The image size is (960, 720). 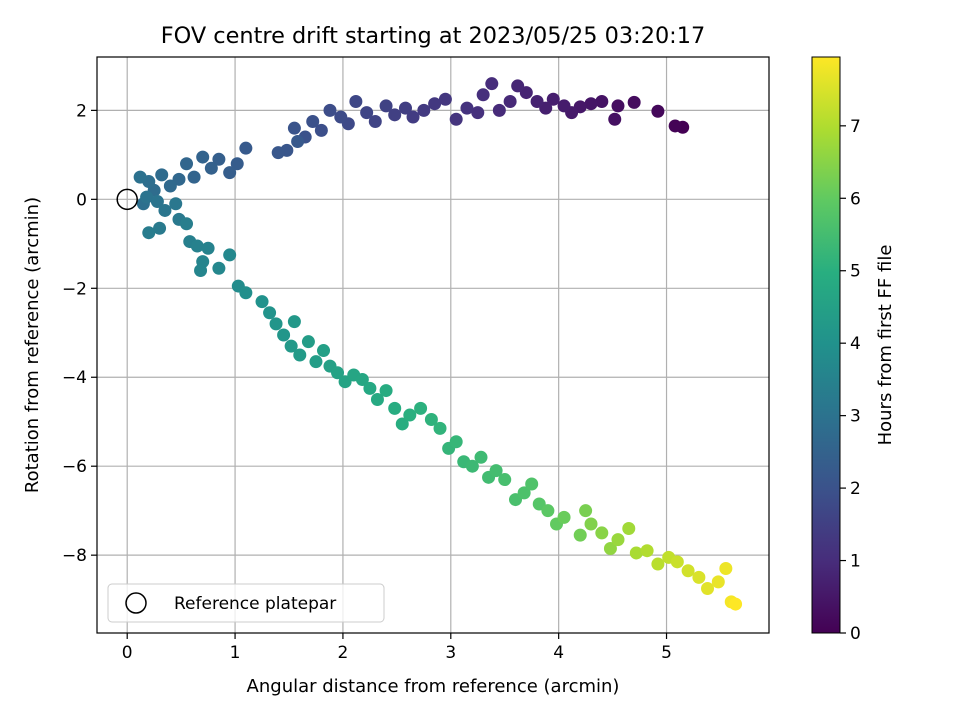 I want to click on y-axis-ticks: −8 −6 −4 −2 0 2, so click(x=79, y=333).